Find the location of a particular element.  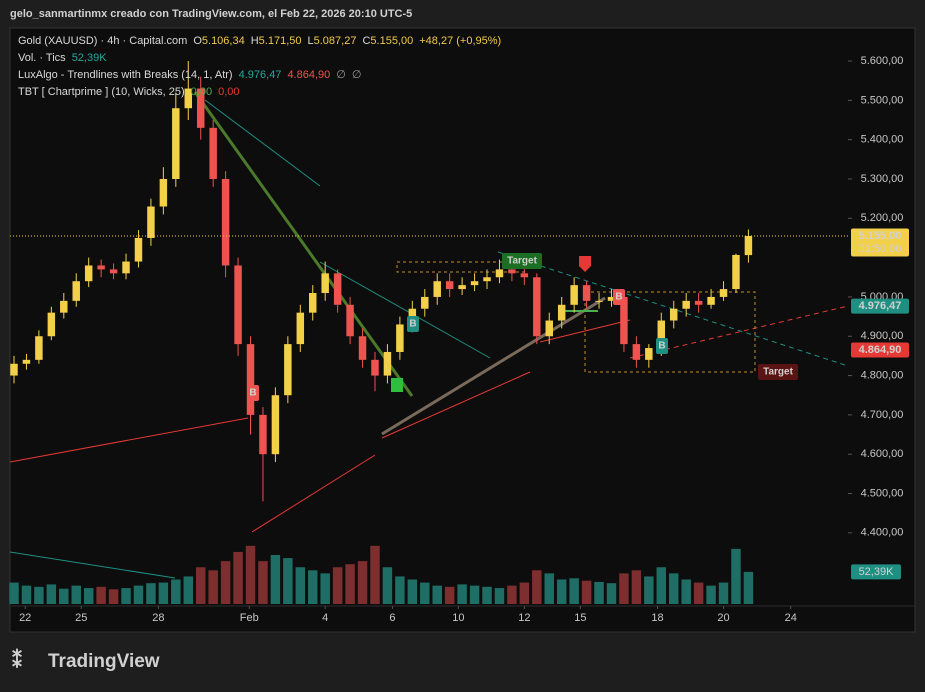

y-tick-label: 4.400,00 is located at coordinates (882, 533).